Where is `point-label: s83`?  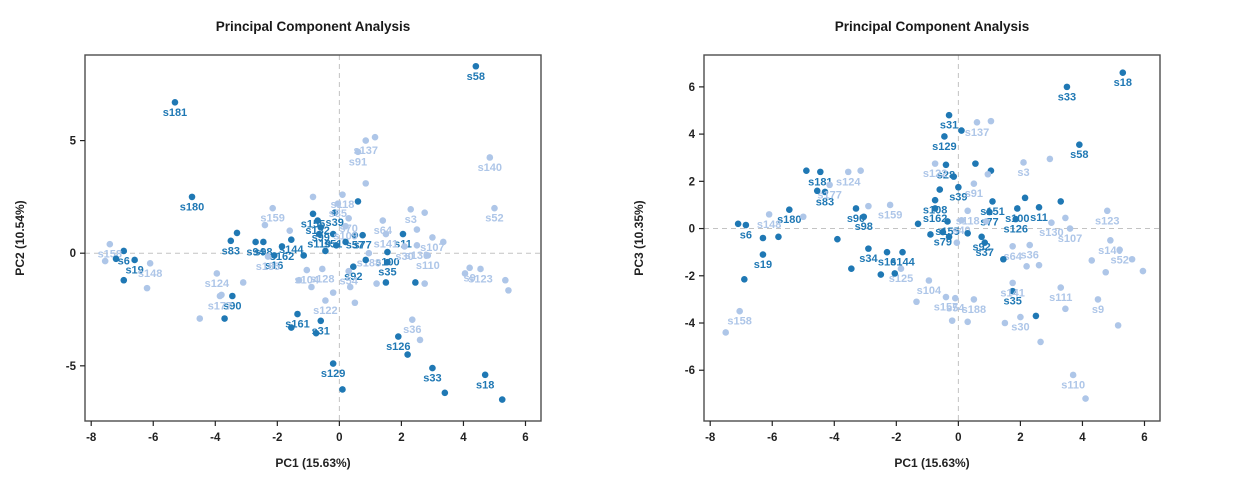
point-label: s83 is located at coordinates (825, 202).